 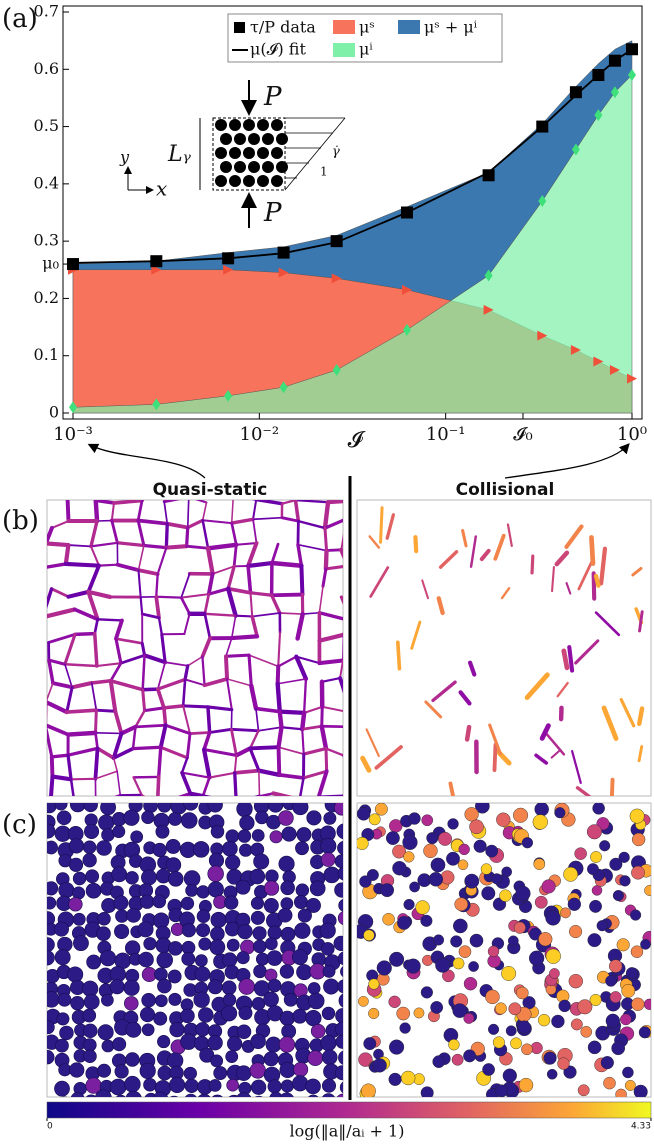 What do you see at coordinates (210, 490) in the screenshot?
I see `regime-label: Quasi-static` at bounding box center [210, 490].